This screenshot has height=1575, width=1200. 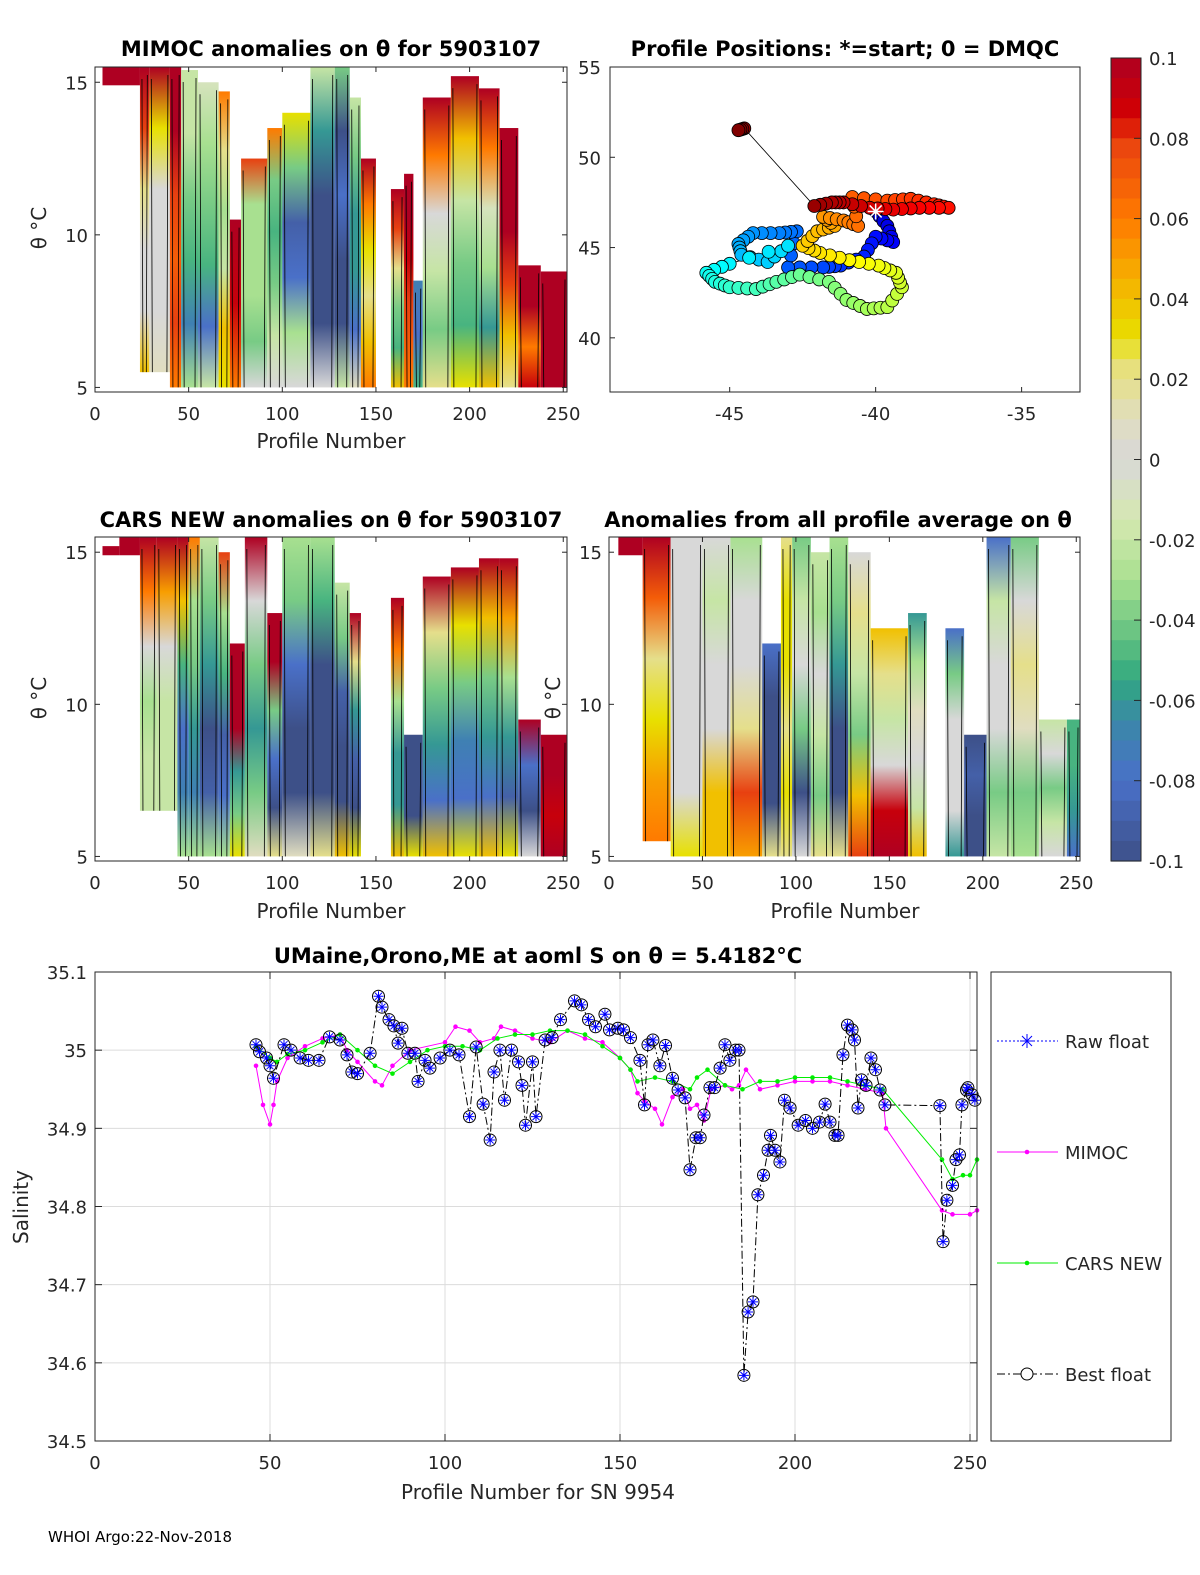 I want to click on mimoc-title: MIMOC anomalies on θ for 5903107, so click(x=331, y=49).